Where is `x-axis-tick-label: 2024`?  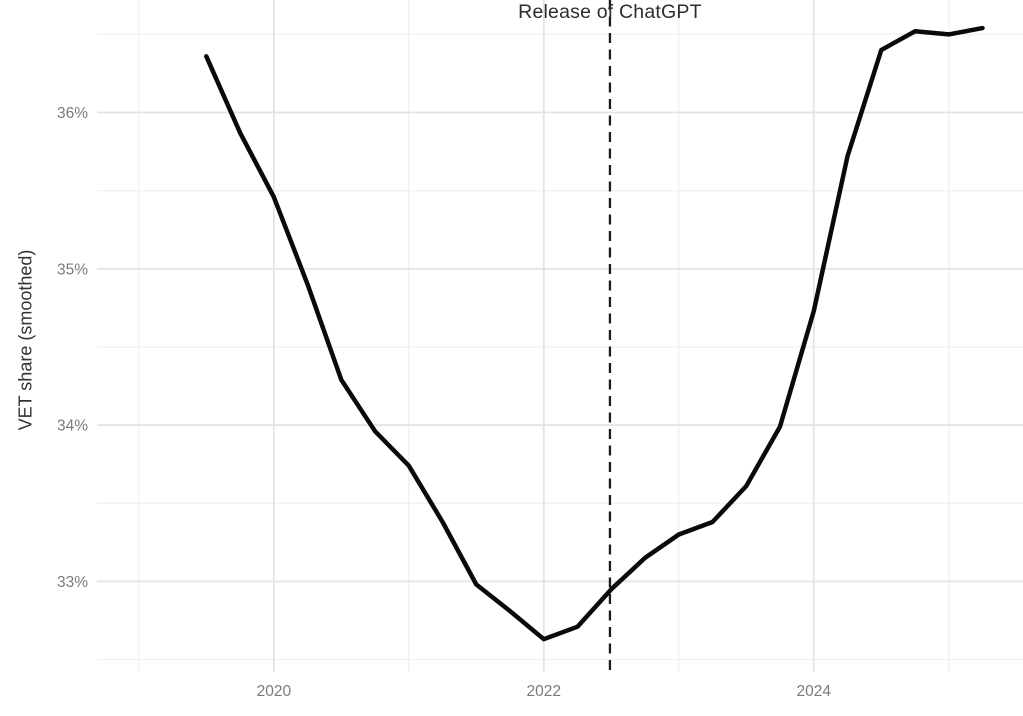
x-axis-tick-label: 2024 is located at coordinates (814, 691).